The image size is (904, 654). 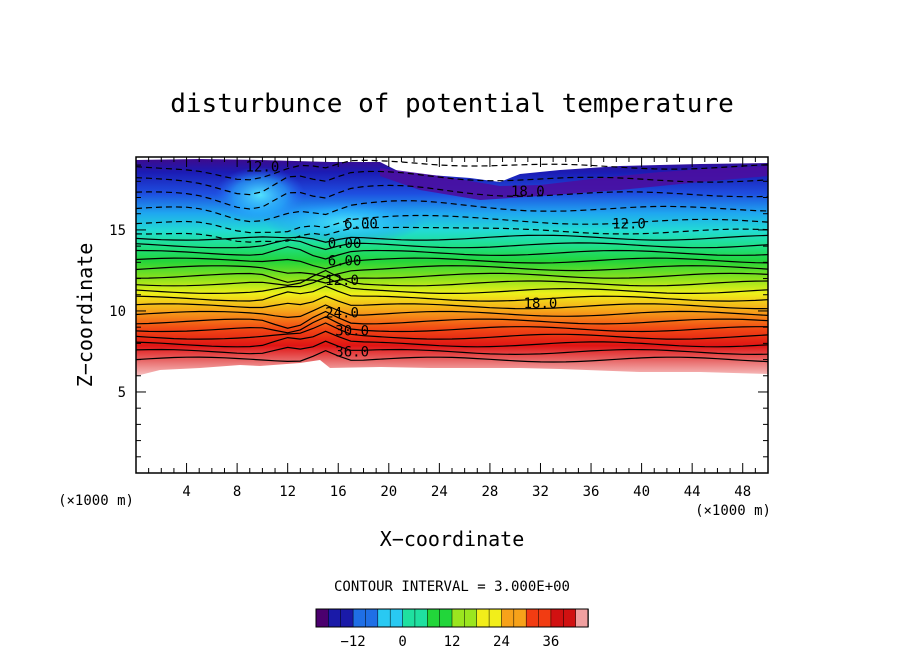 I want to click on y-axis-label: Z−coordinate, so click(x=85, y=315).